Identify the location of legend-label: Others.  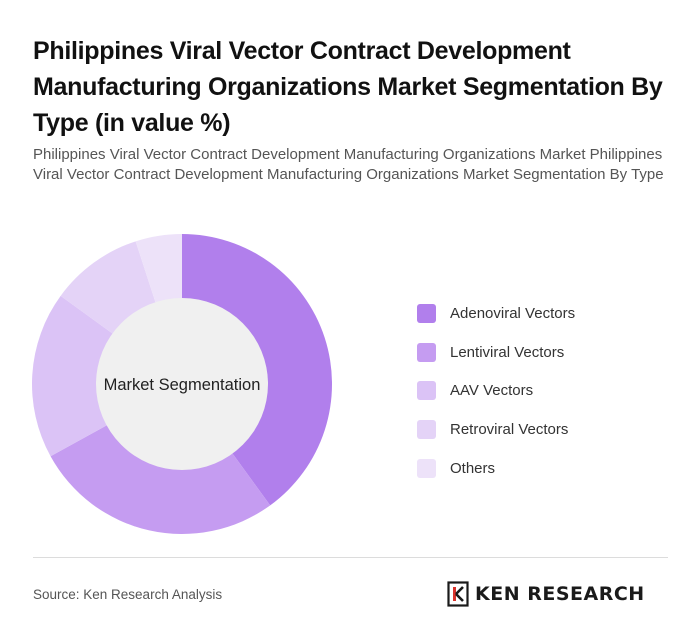
(473, 468).